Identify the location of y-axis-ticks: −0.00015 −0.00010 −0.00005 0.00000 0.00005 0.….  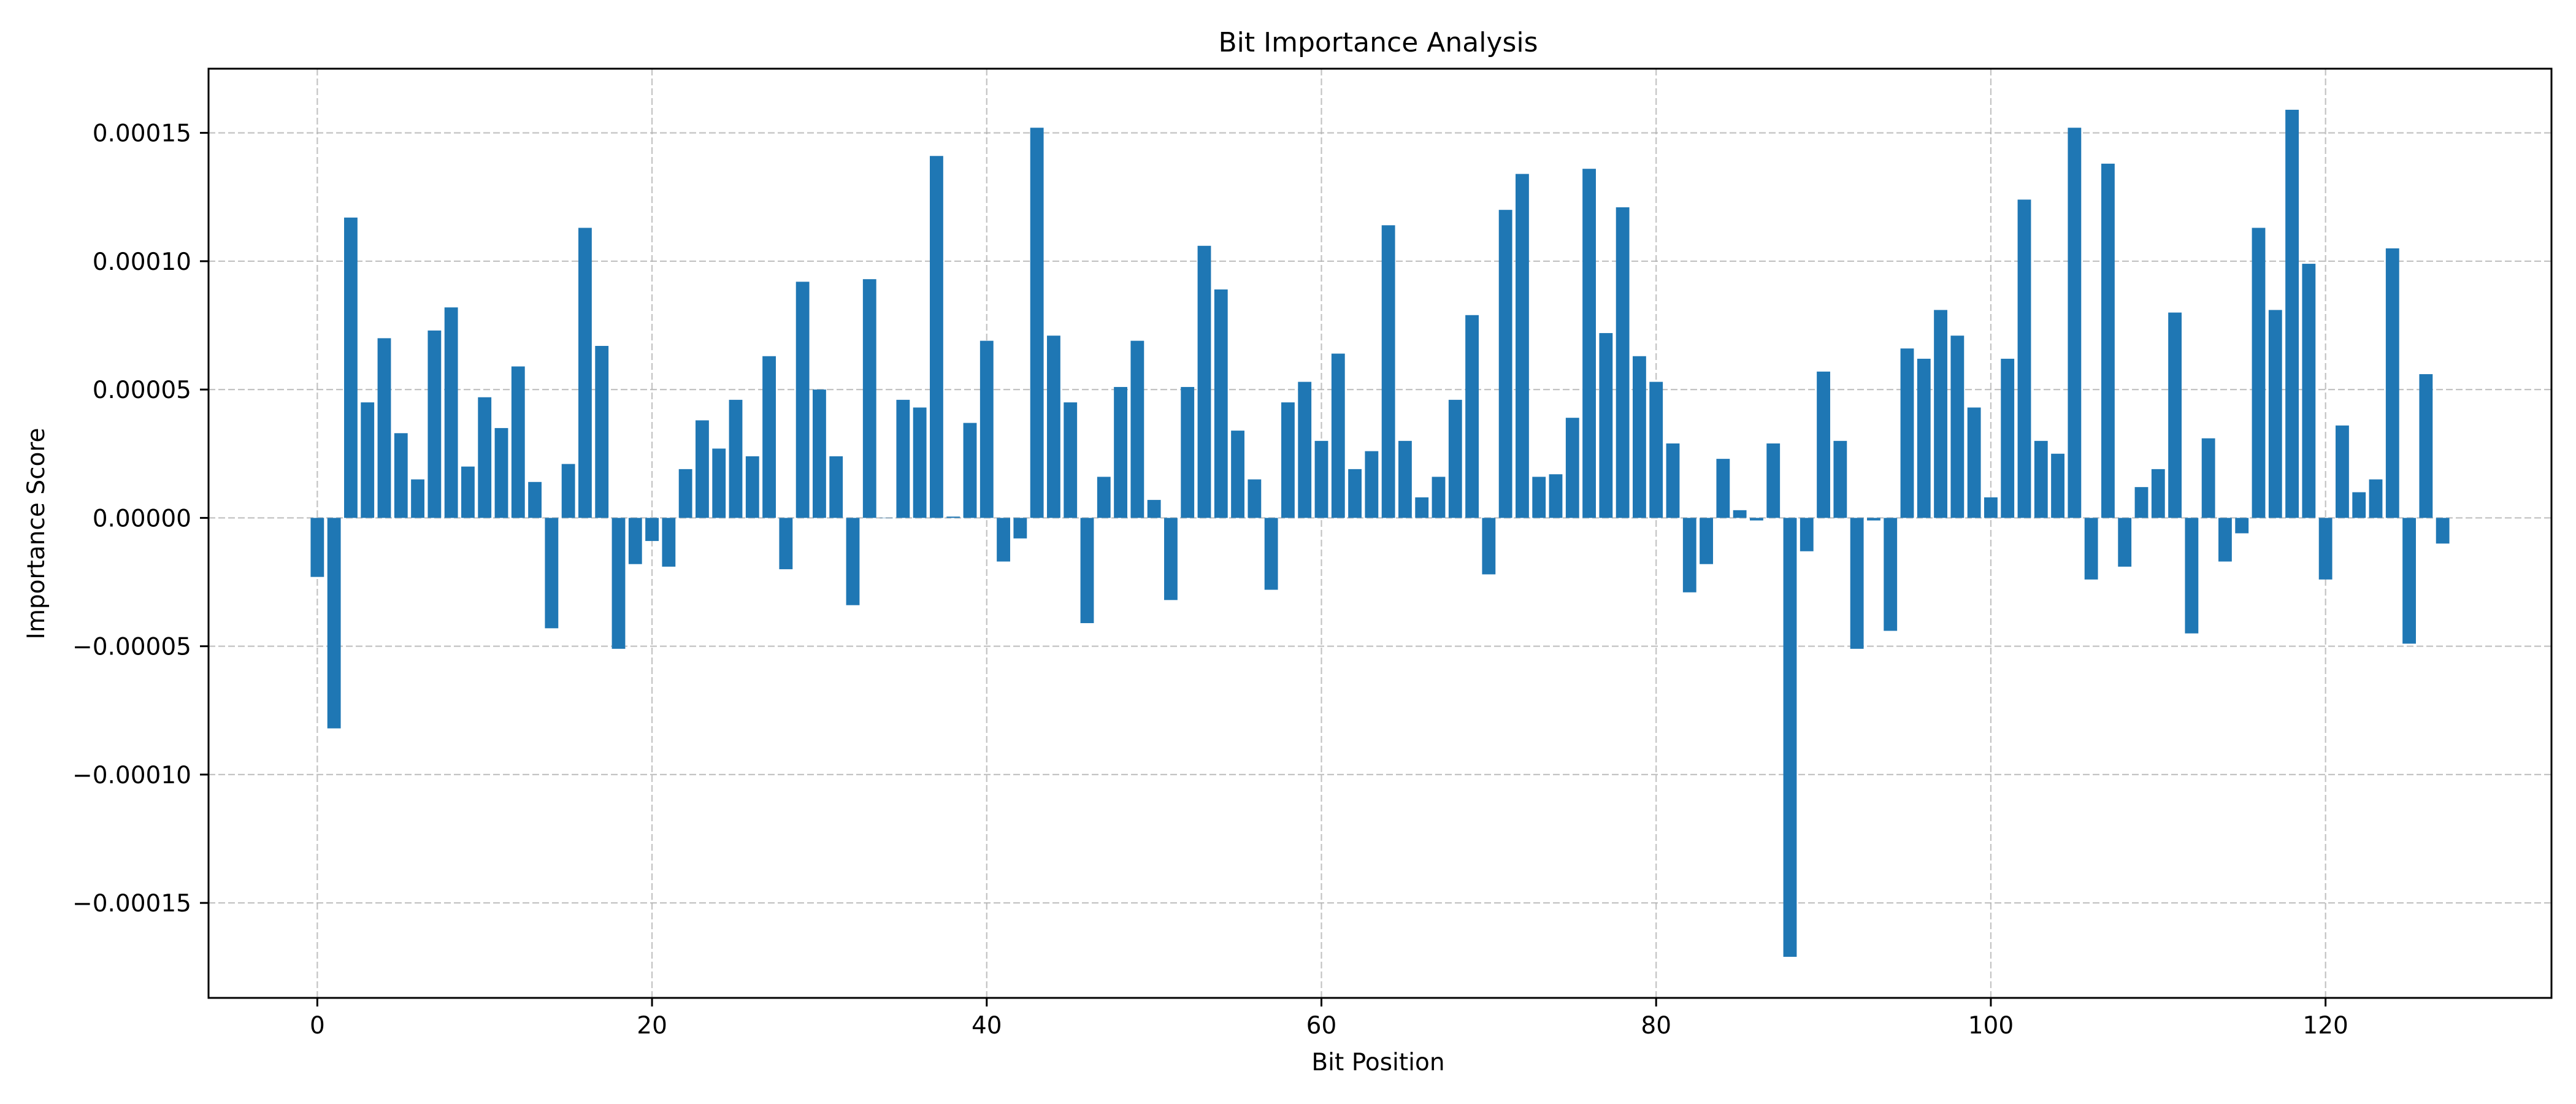
(140, 519).